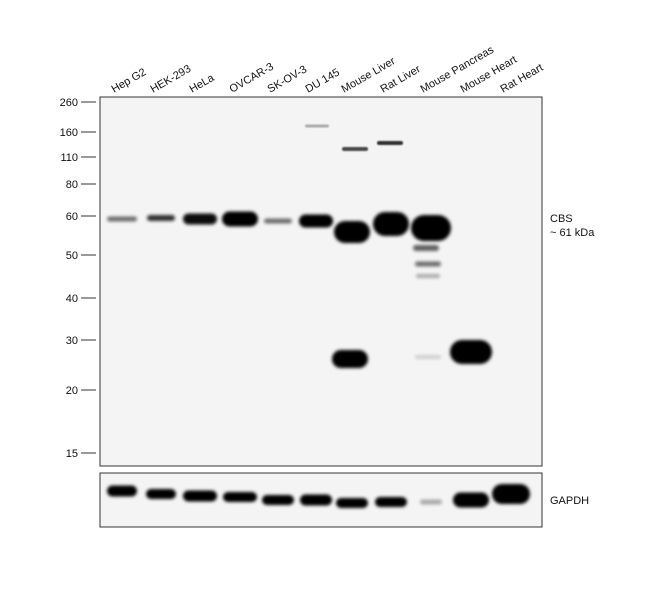 This screenshot has width=650, height=598. What do you see at coordinates (72, 391) in the screenshot?
I see `marker-label: 20` at bounding box center [72, 391].